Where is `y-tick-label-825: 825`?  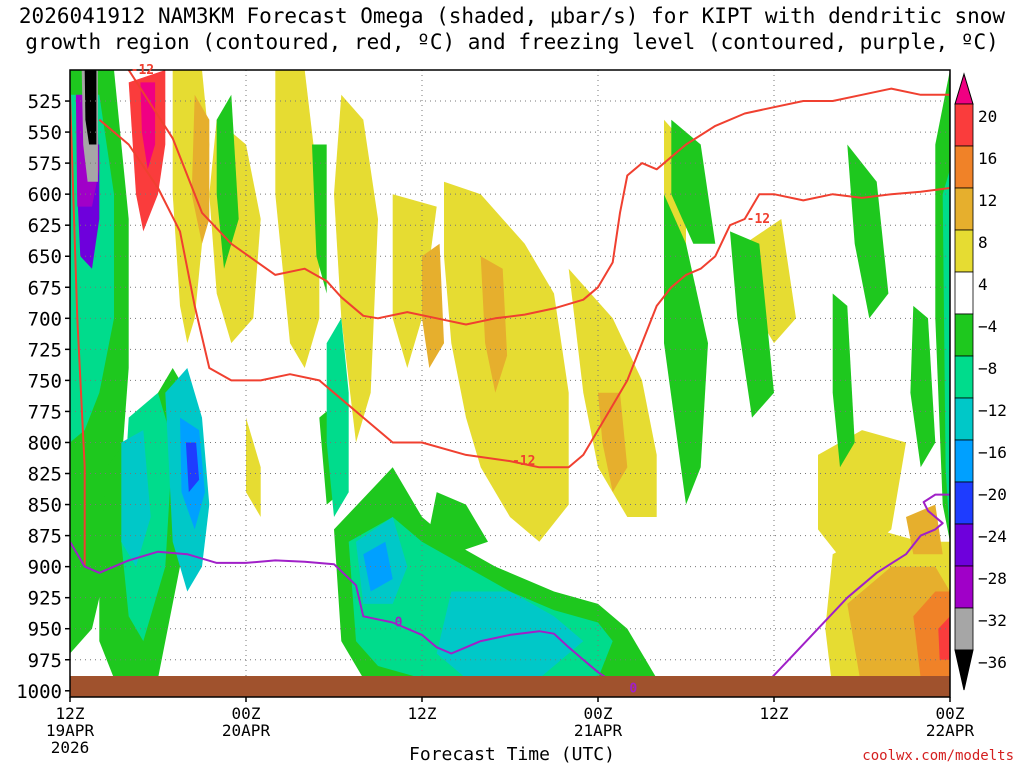 y-tick-label-825: 825 is located at coordinates (45, 475).